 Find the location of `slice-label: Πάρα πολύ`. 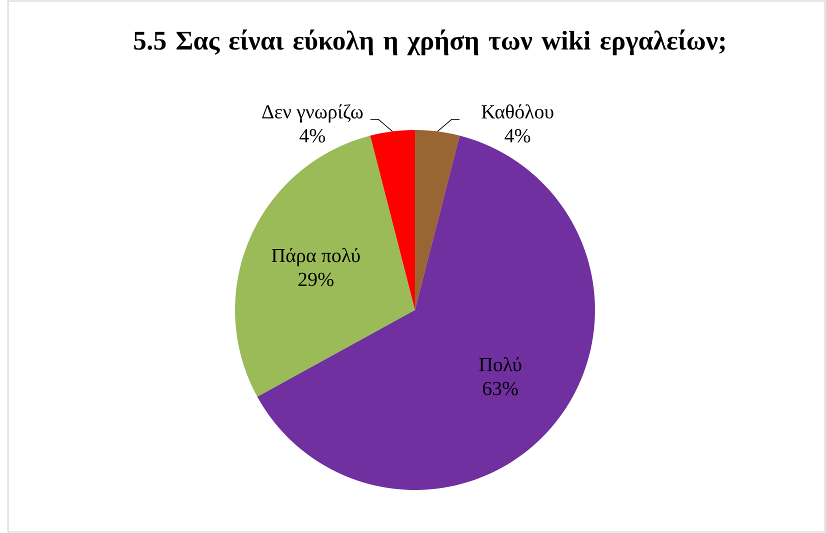

slice-label: Πάρα πολύ is located at coordinates (316, 257).